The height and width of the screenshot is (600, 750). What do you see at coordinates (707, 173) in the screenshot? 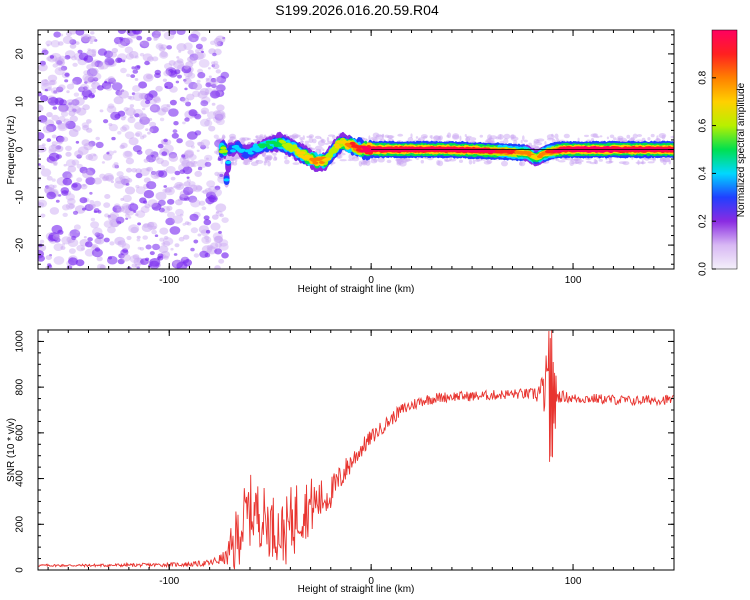
I see `colorbar-ticks: 0.0 0.2 0.4 0.6 0.8` at bounding box center [707, 173].